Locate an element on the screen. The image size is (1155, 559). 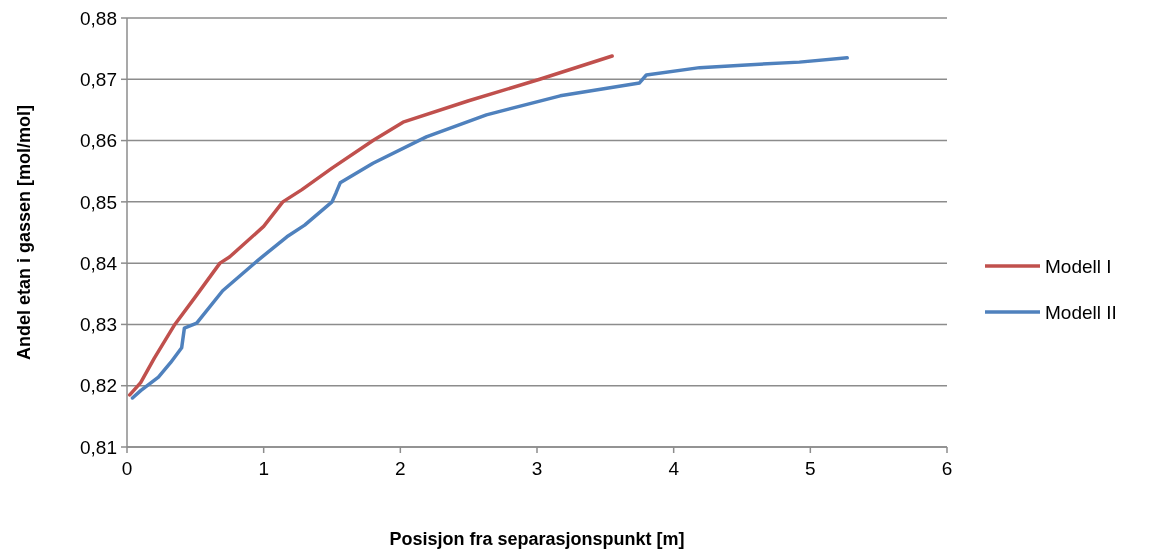
y-tick-label: 0,86 is located at coordinates (98, 141).